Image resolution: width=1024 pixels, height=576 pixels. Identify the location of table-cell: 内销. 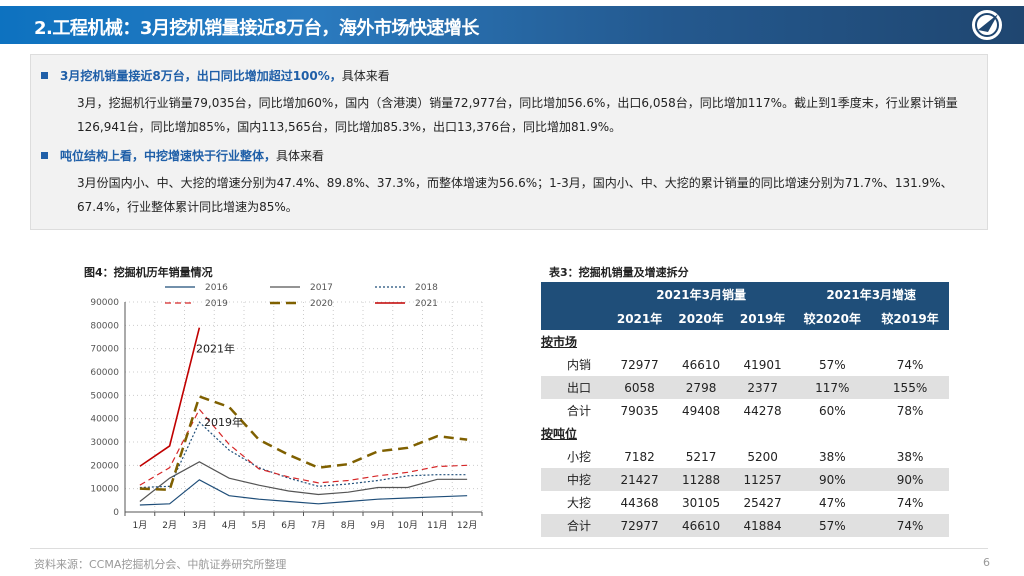
(579, 365).